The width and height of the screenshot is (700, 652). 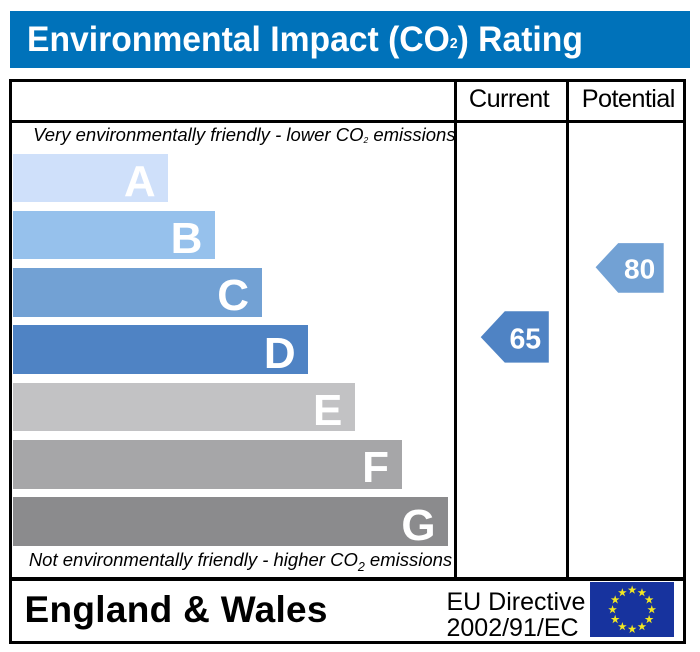 I want to click on svg-text: 65, so click(x=525, y=339).